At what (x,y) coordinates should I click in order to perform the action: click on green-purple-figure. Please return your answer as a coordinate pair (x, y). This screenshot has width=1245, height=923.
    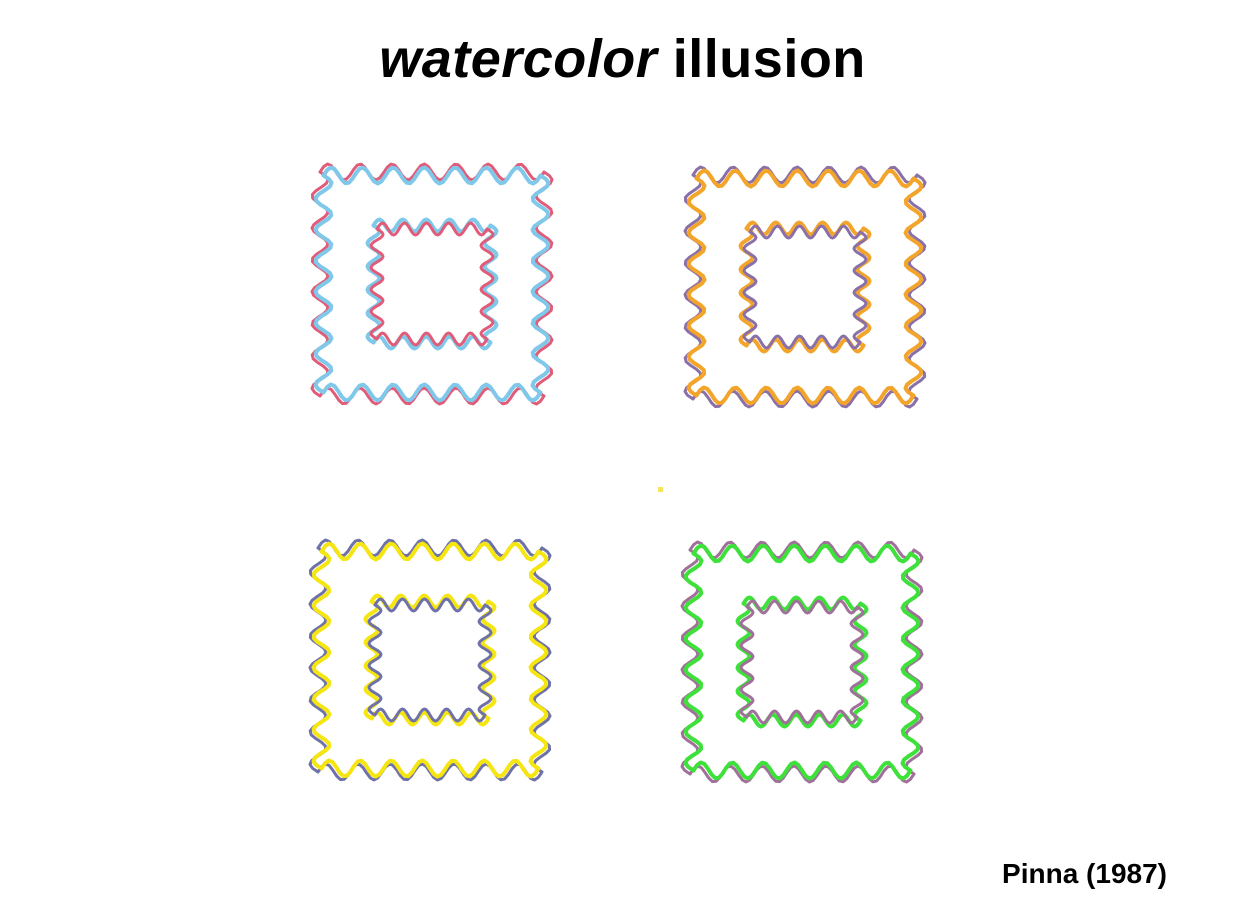
    Looking at the image, I should click on (802, 662).